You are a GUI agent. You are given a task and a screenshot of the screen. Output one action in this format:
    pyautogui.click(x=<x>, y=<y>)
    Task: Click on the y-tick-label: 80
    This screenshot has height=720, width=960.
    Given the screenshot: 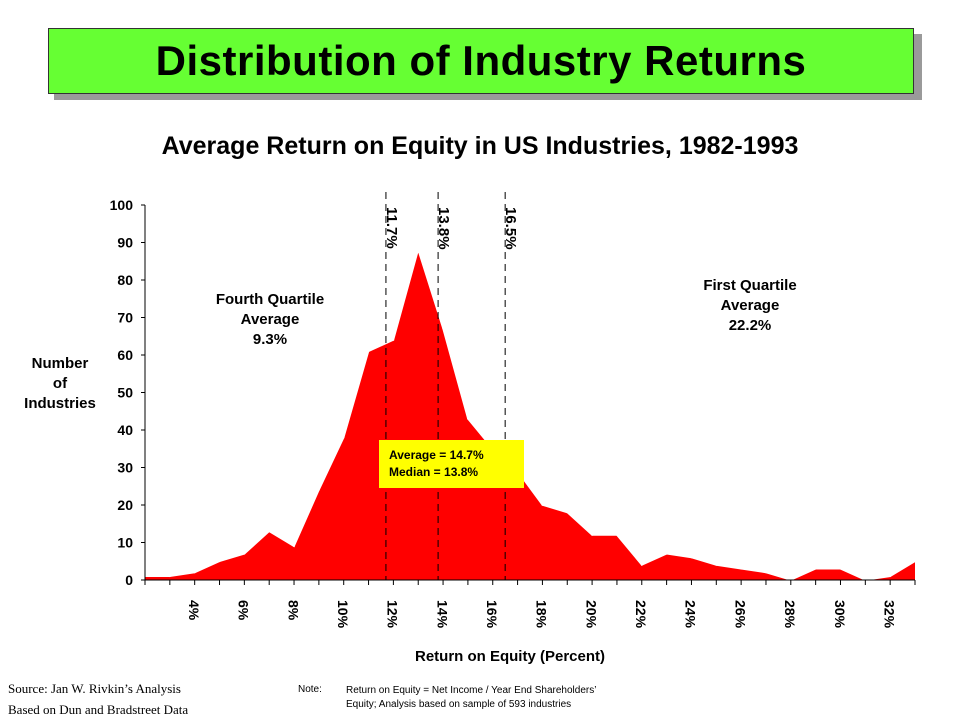 What is the action you would take?
    pyautogui.click(x=125, y=280)
    